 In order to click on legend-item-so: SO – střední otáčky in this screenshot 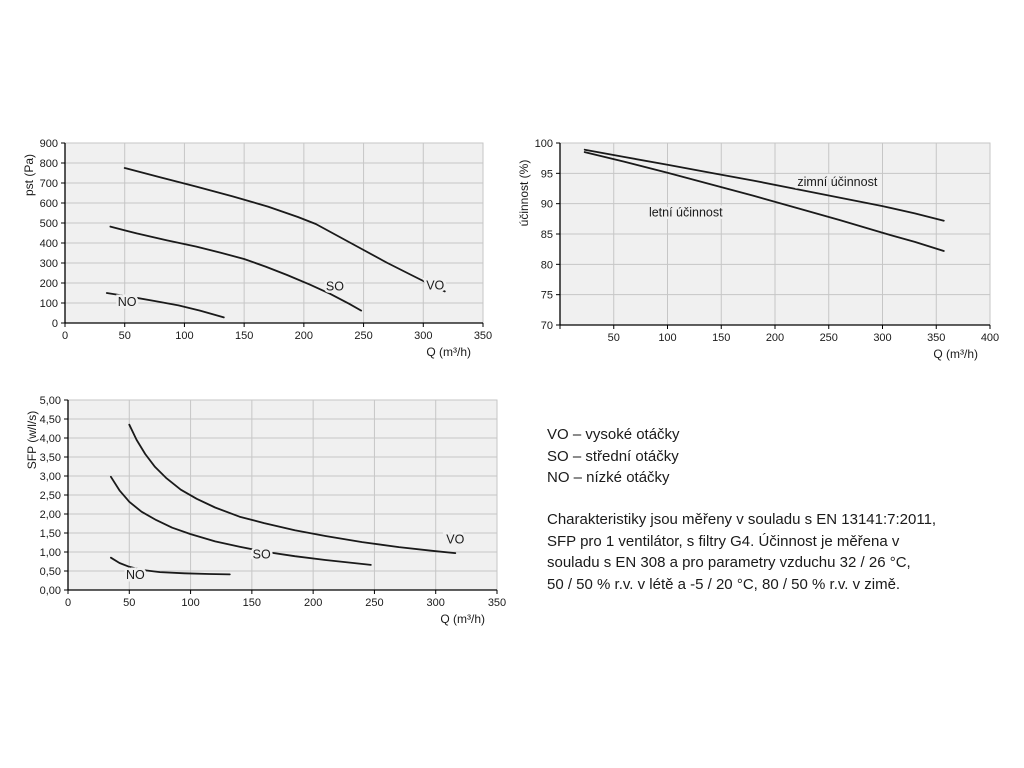, I will do `click(613, 456)`.